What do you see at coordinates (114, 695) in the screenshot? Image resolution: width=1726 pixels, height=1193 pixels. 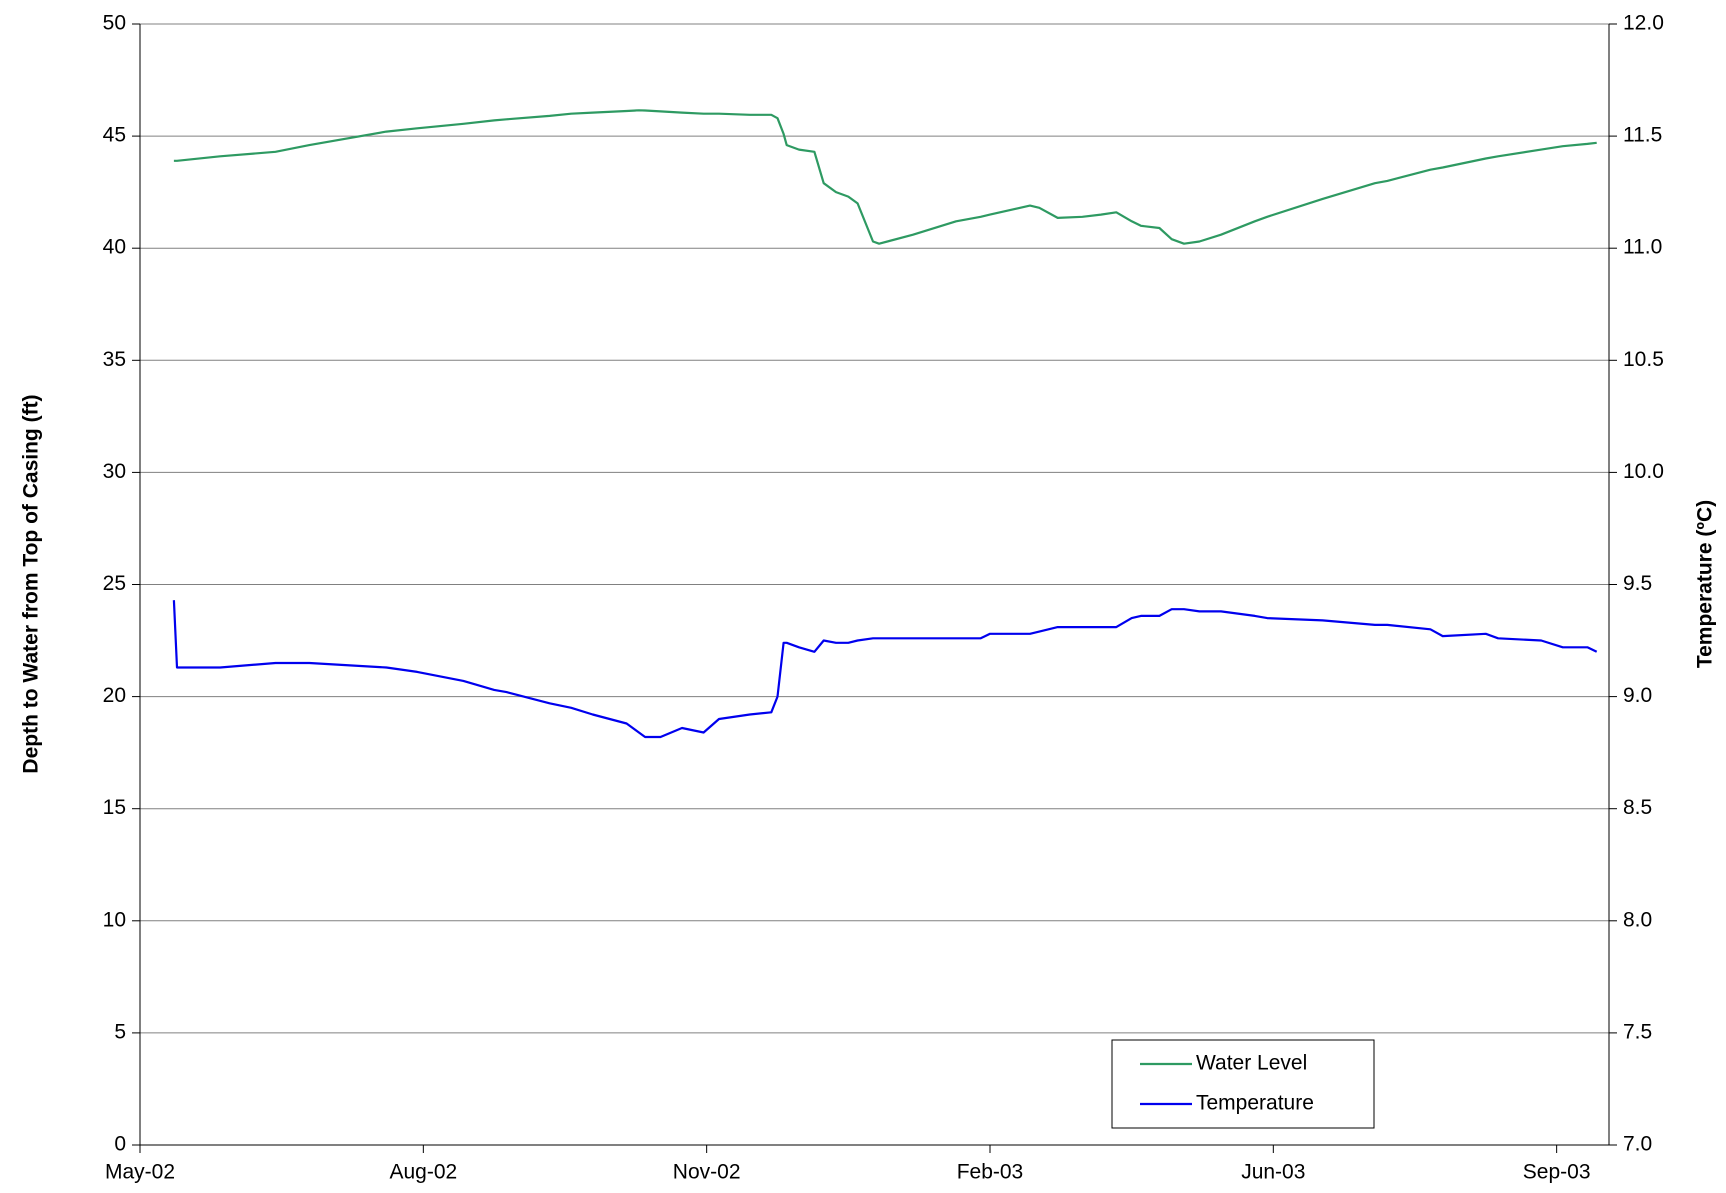 I see `y-tick-label: 20` at bounding box center [114, 695].